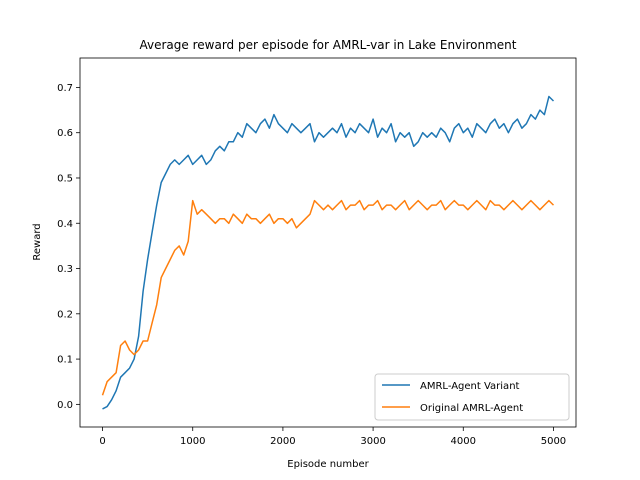 The width and height of the screenshot is (640, 480). What do you see at coordinates (37, 241) in the screenshot?
I see `y-axis-label: Reward` at bounding box center [37, 241].